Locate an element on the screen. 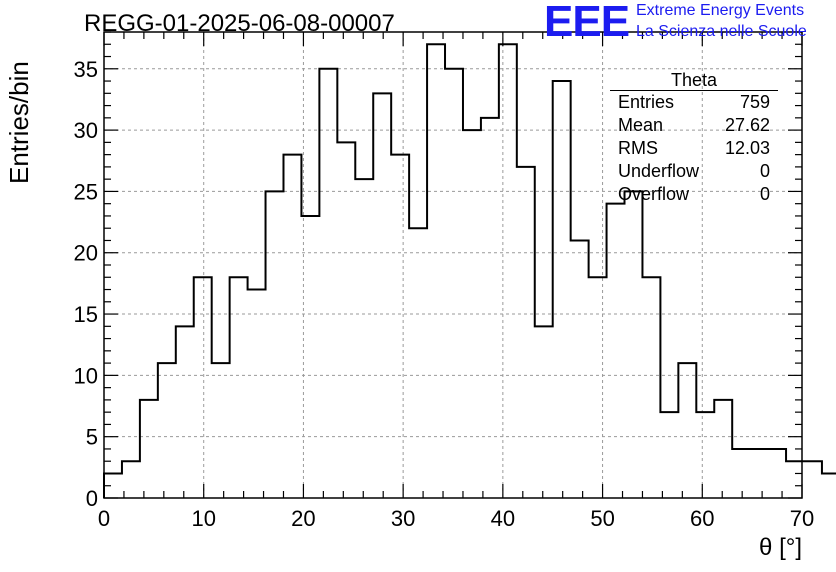 Image resolution: width=836 pixels, height=572 pixels. logo-line-2: La Scienza nelle Scuole is located at coordinates (721, 31).